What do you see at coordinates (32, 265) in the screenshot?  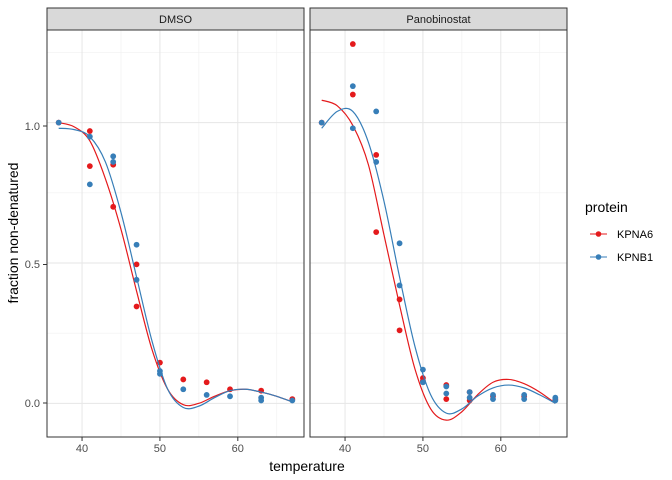 I see `y-tick-label: 0.5` at bounding box center [32, 265].